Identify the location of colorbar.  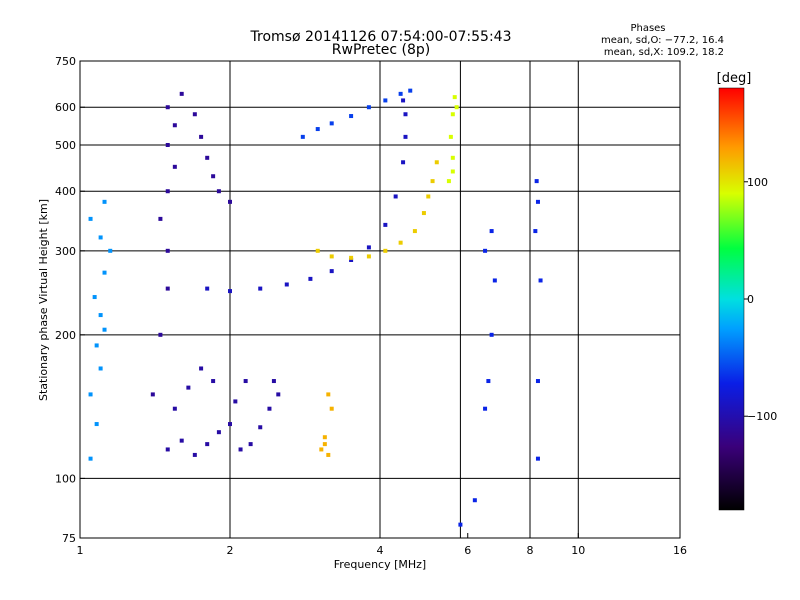
(731, 299).